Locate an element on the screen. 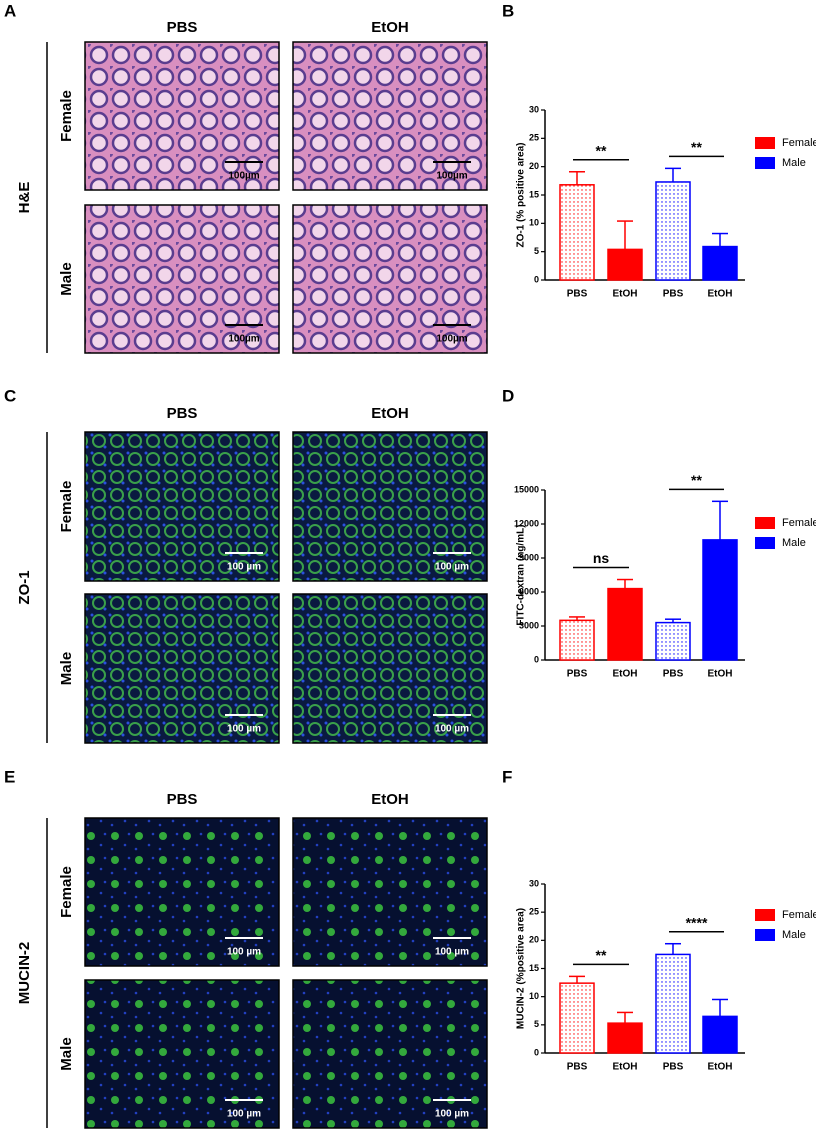 The height and width of the screenshot is (1130, 816). y-axis-label: ZO-1 (% positive area) is located at coordinates (521, 194).